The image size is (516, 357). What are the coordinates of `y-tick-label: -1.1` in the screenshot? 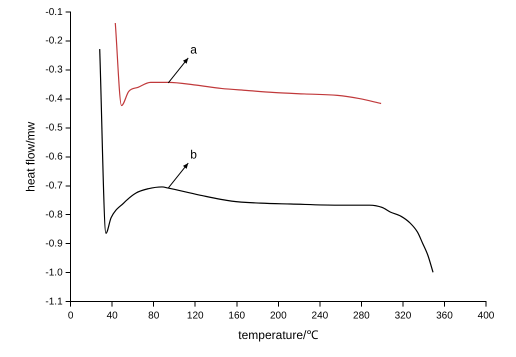 It's located at (54, 302).